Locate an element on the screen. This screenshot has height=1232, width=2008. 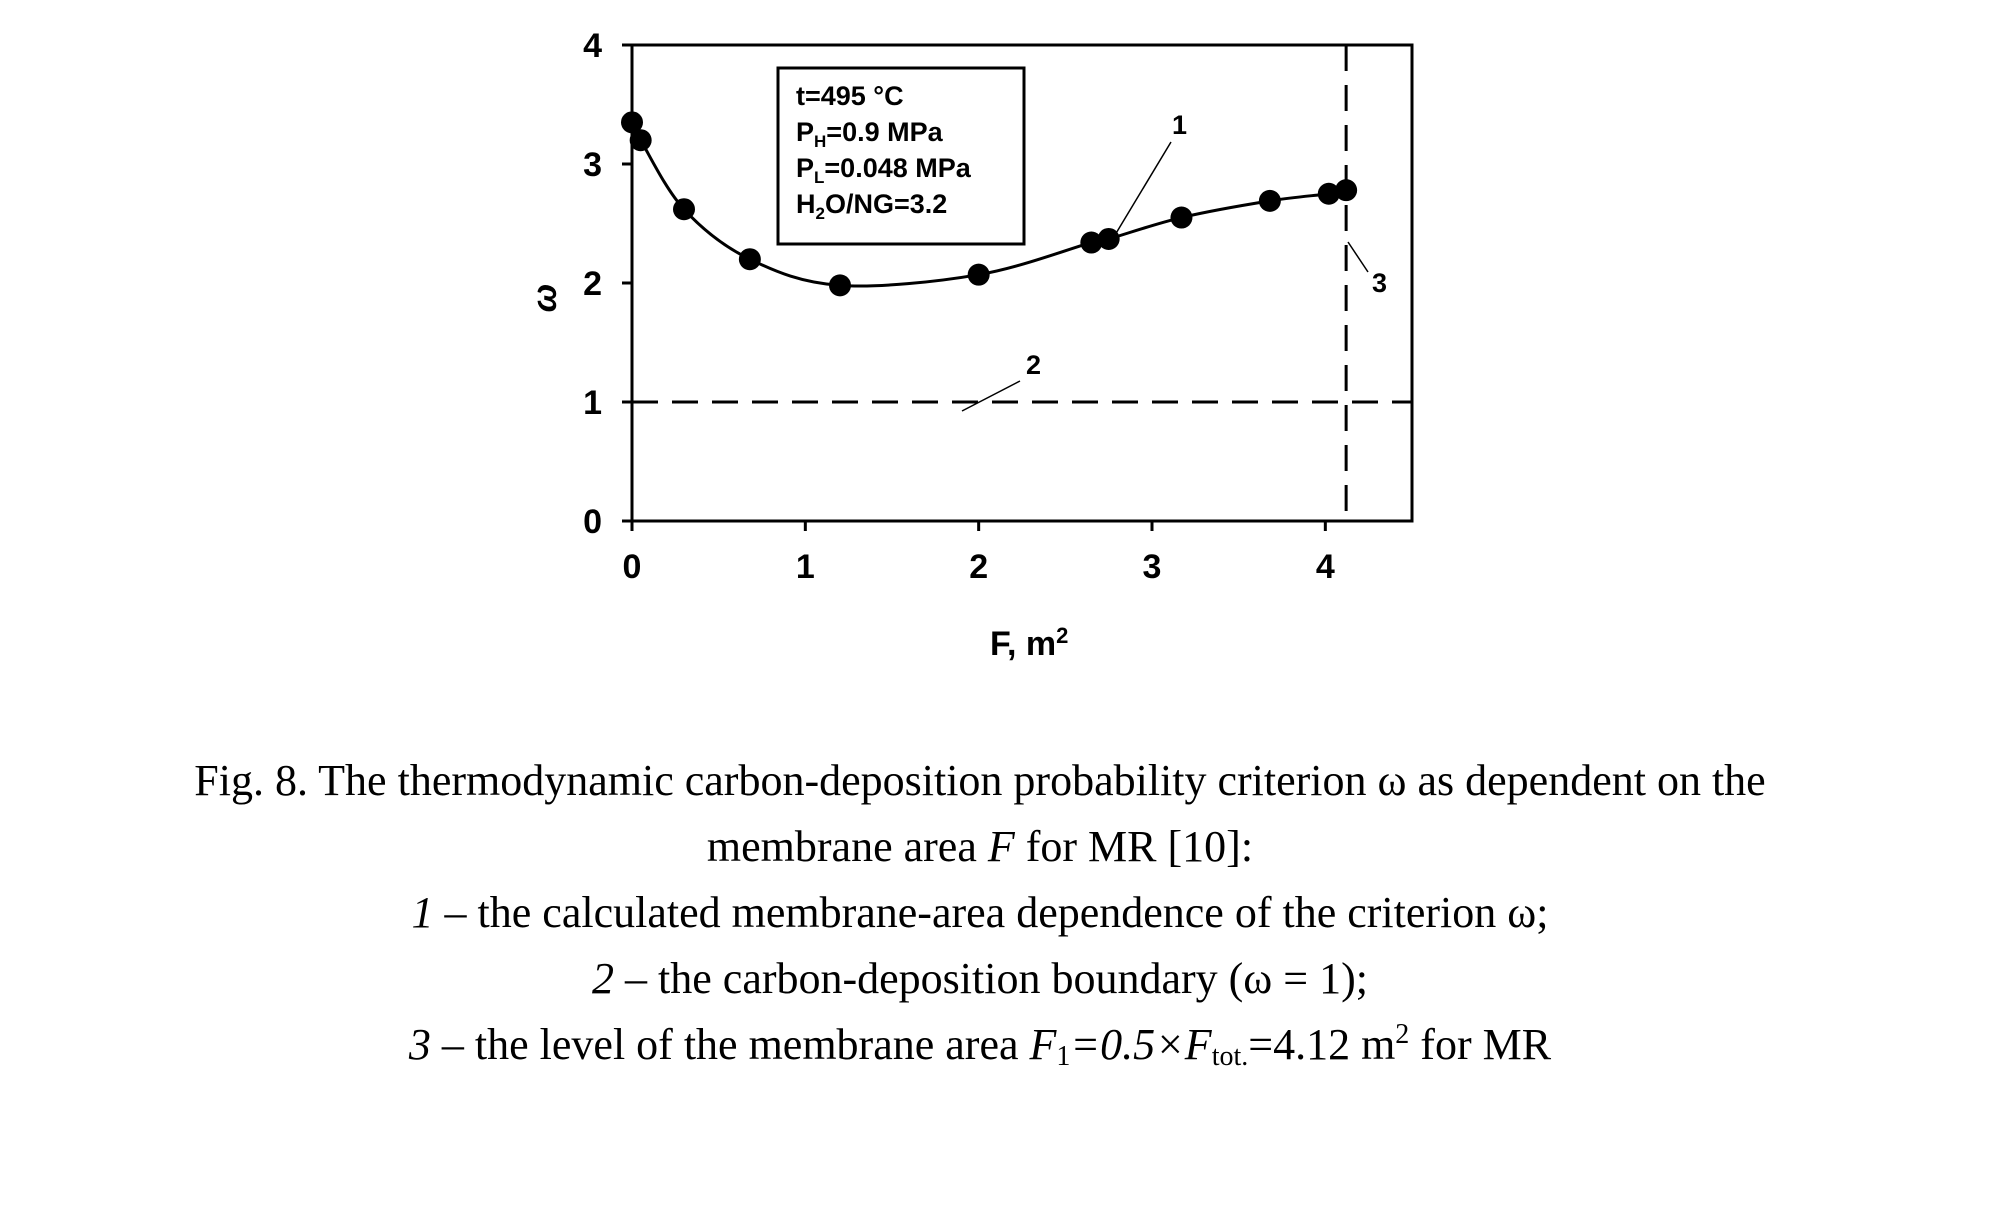
caption-line-2-b: for MR [10]: is located at coordinates (1134, 846).